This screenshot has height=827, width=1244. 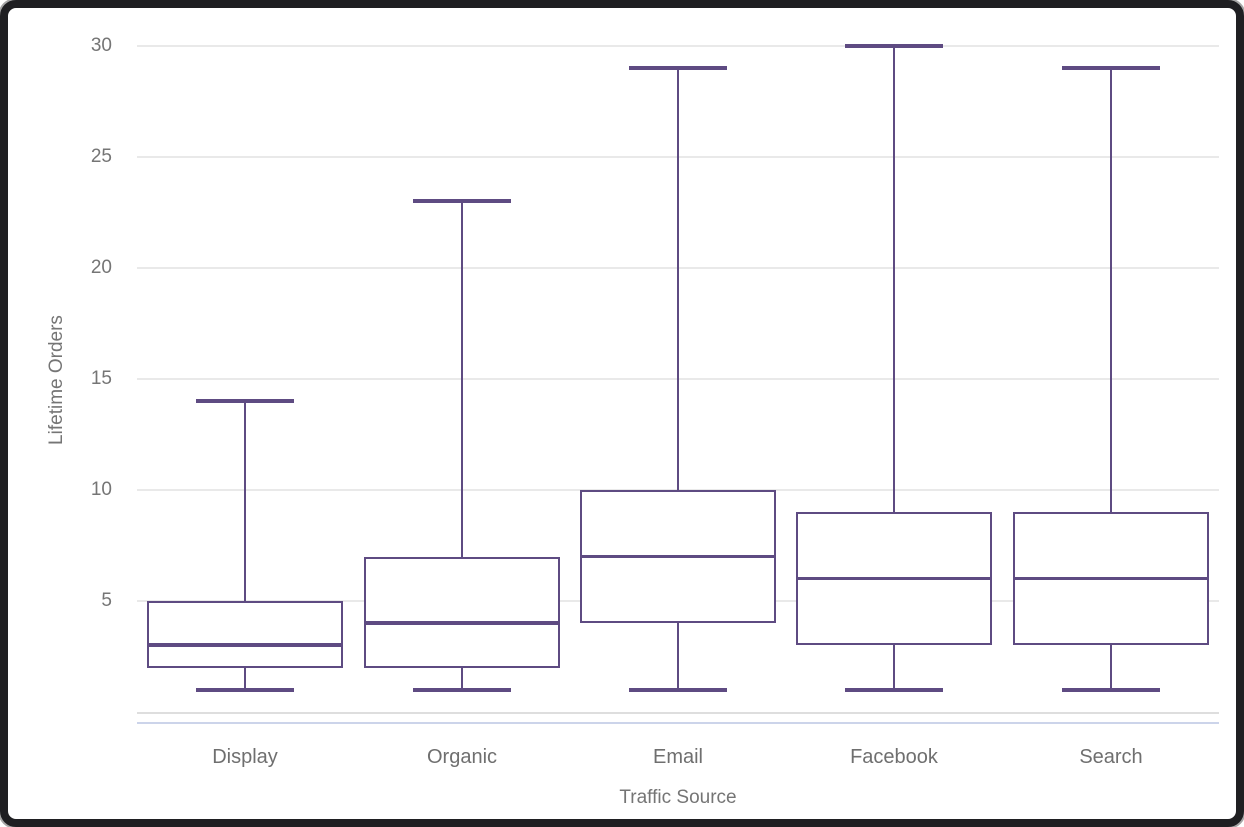 I want to click on x-axis-line, so click(x=678, y=713).